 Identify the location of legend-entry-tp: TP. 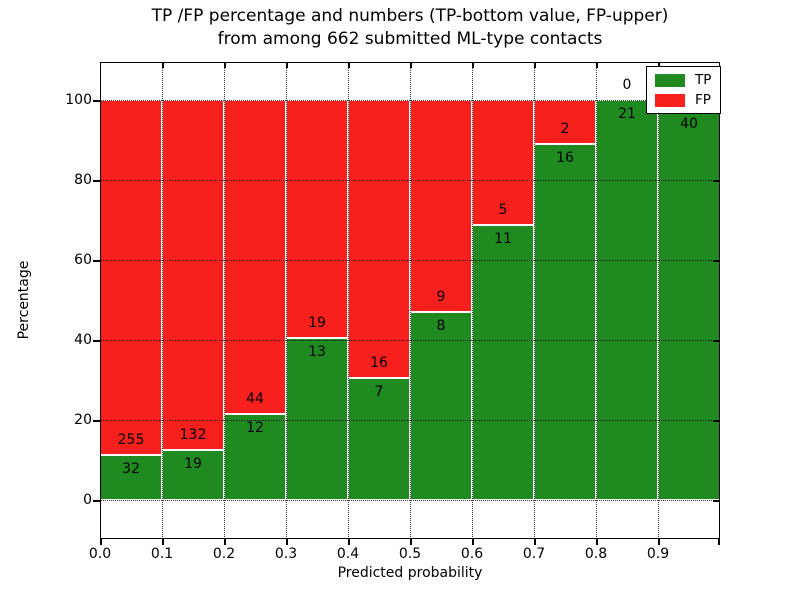
(683, 80).